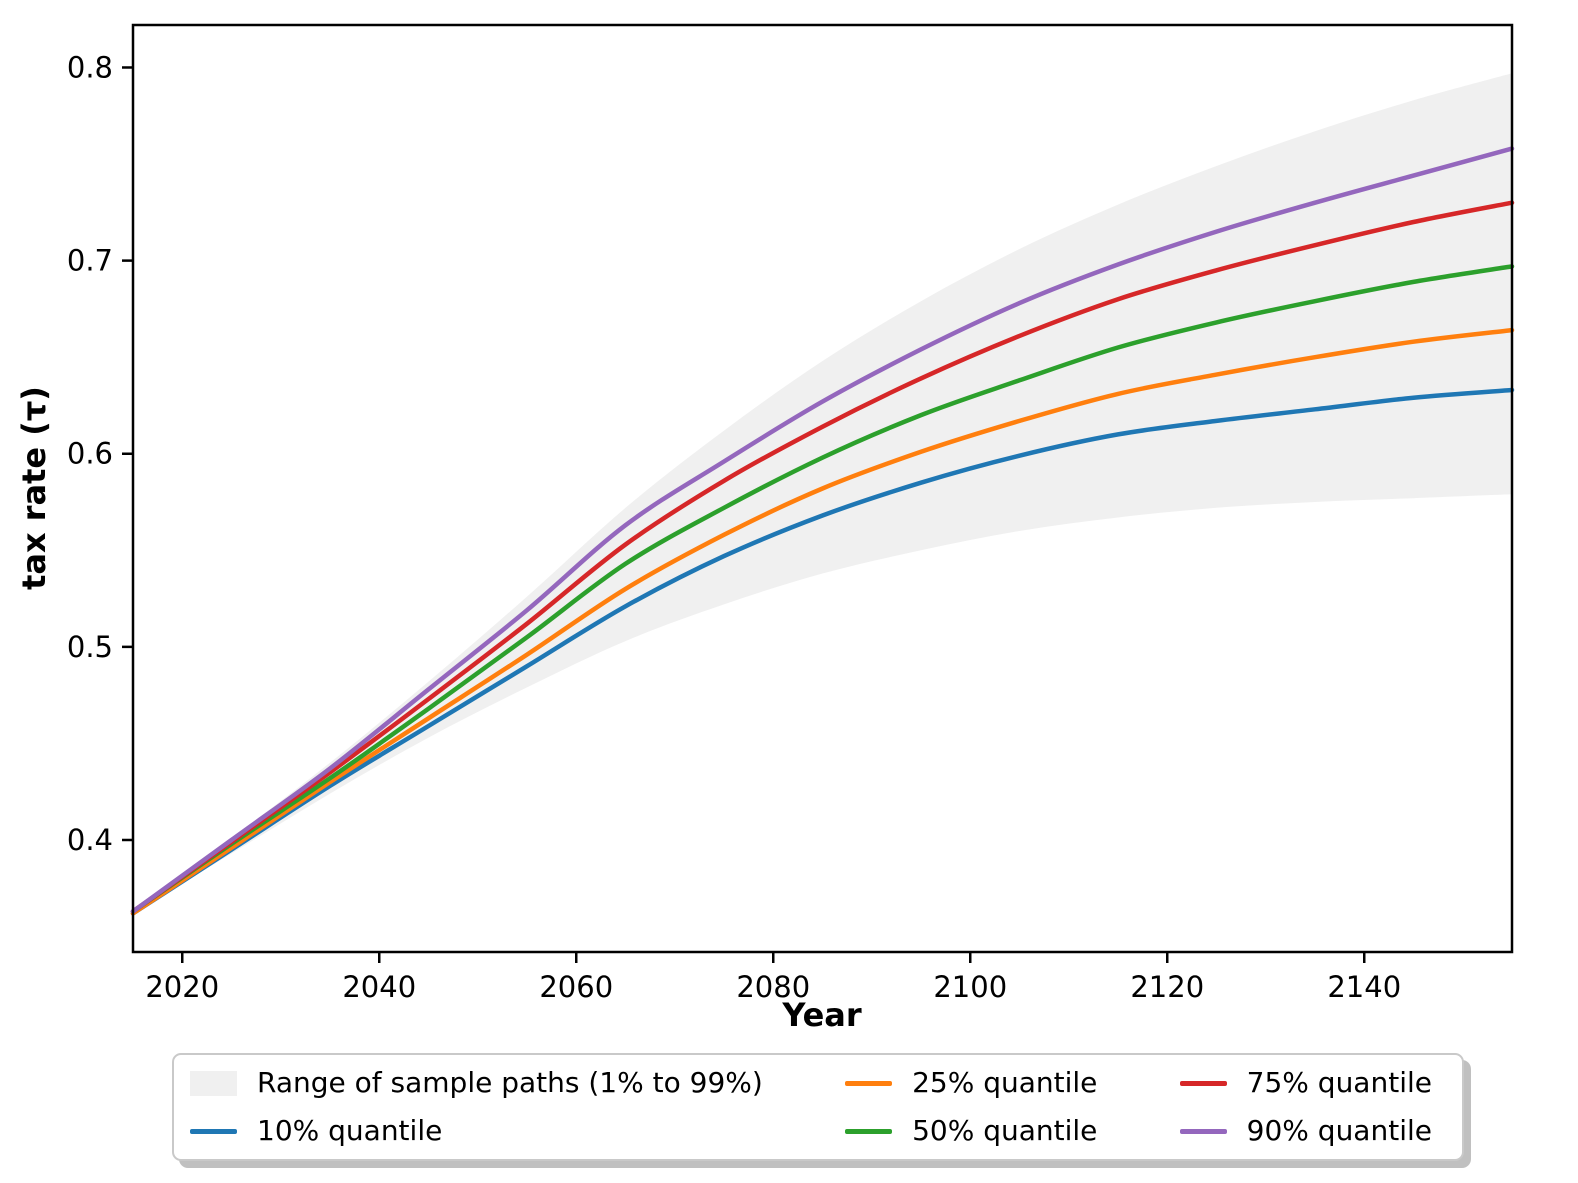 The height and width of the screenshot is (1183, 1578). What do you see at coordinates (213, 1131) in the screenshot?
I see `q10-line-swatch` at bounding box center [213, 1131].